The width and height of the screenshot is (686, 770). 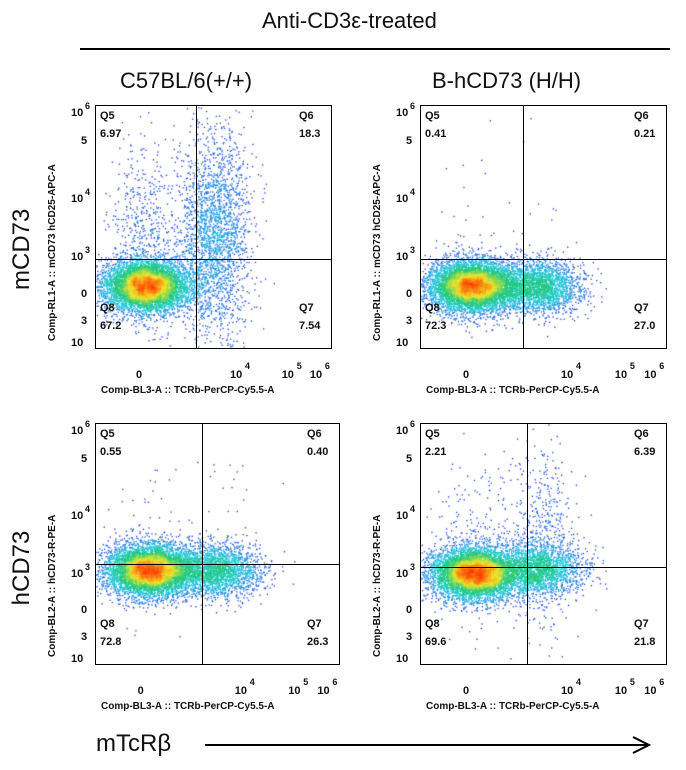 I want to click on quadrant-value-q8: 67.2, so click(x=111, y=326).